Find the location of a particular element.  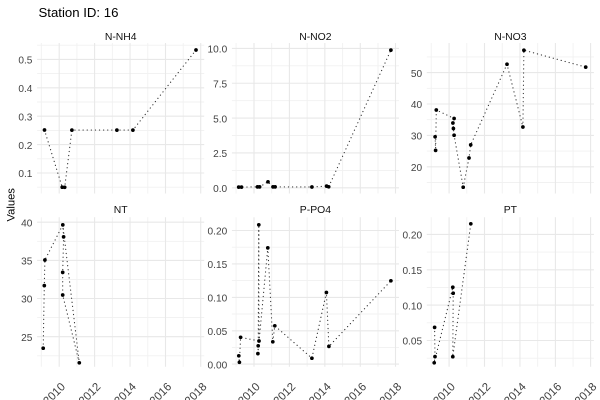

svg-text: 7.5 is located at coordinates (220, 85).